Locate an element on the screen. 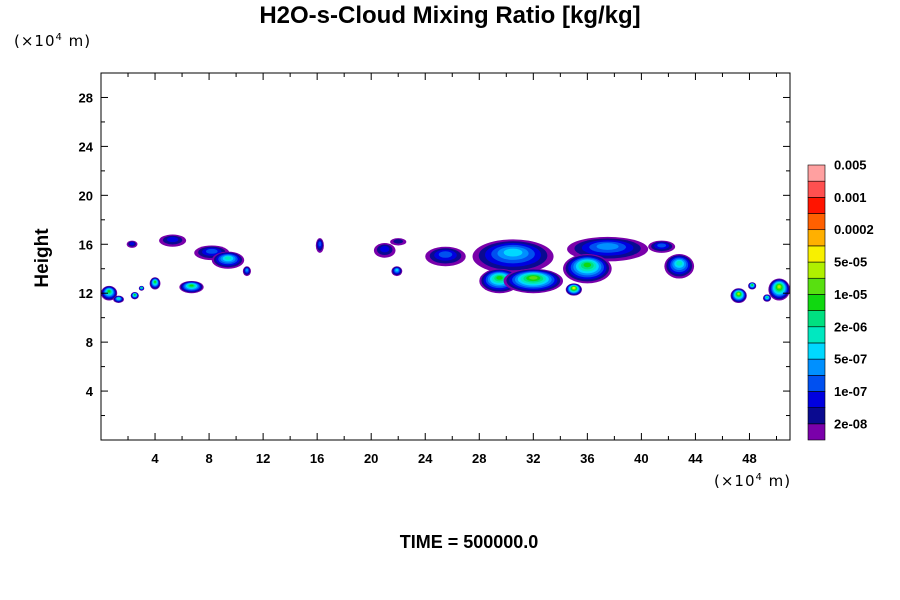 This screenshot has width=900, height=600. x-scale-note: (×104 m) is located at coordinates (752, 481).